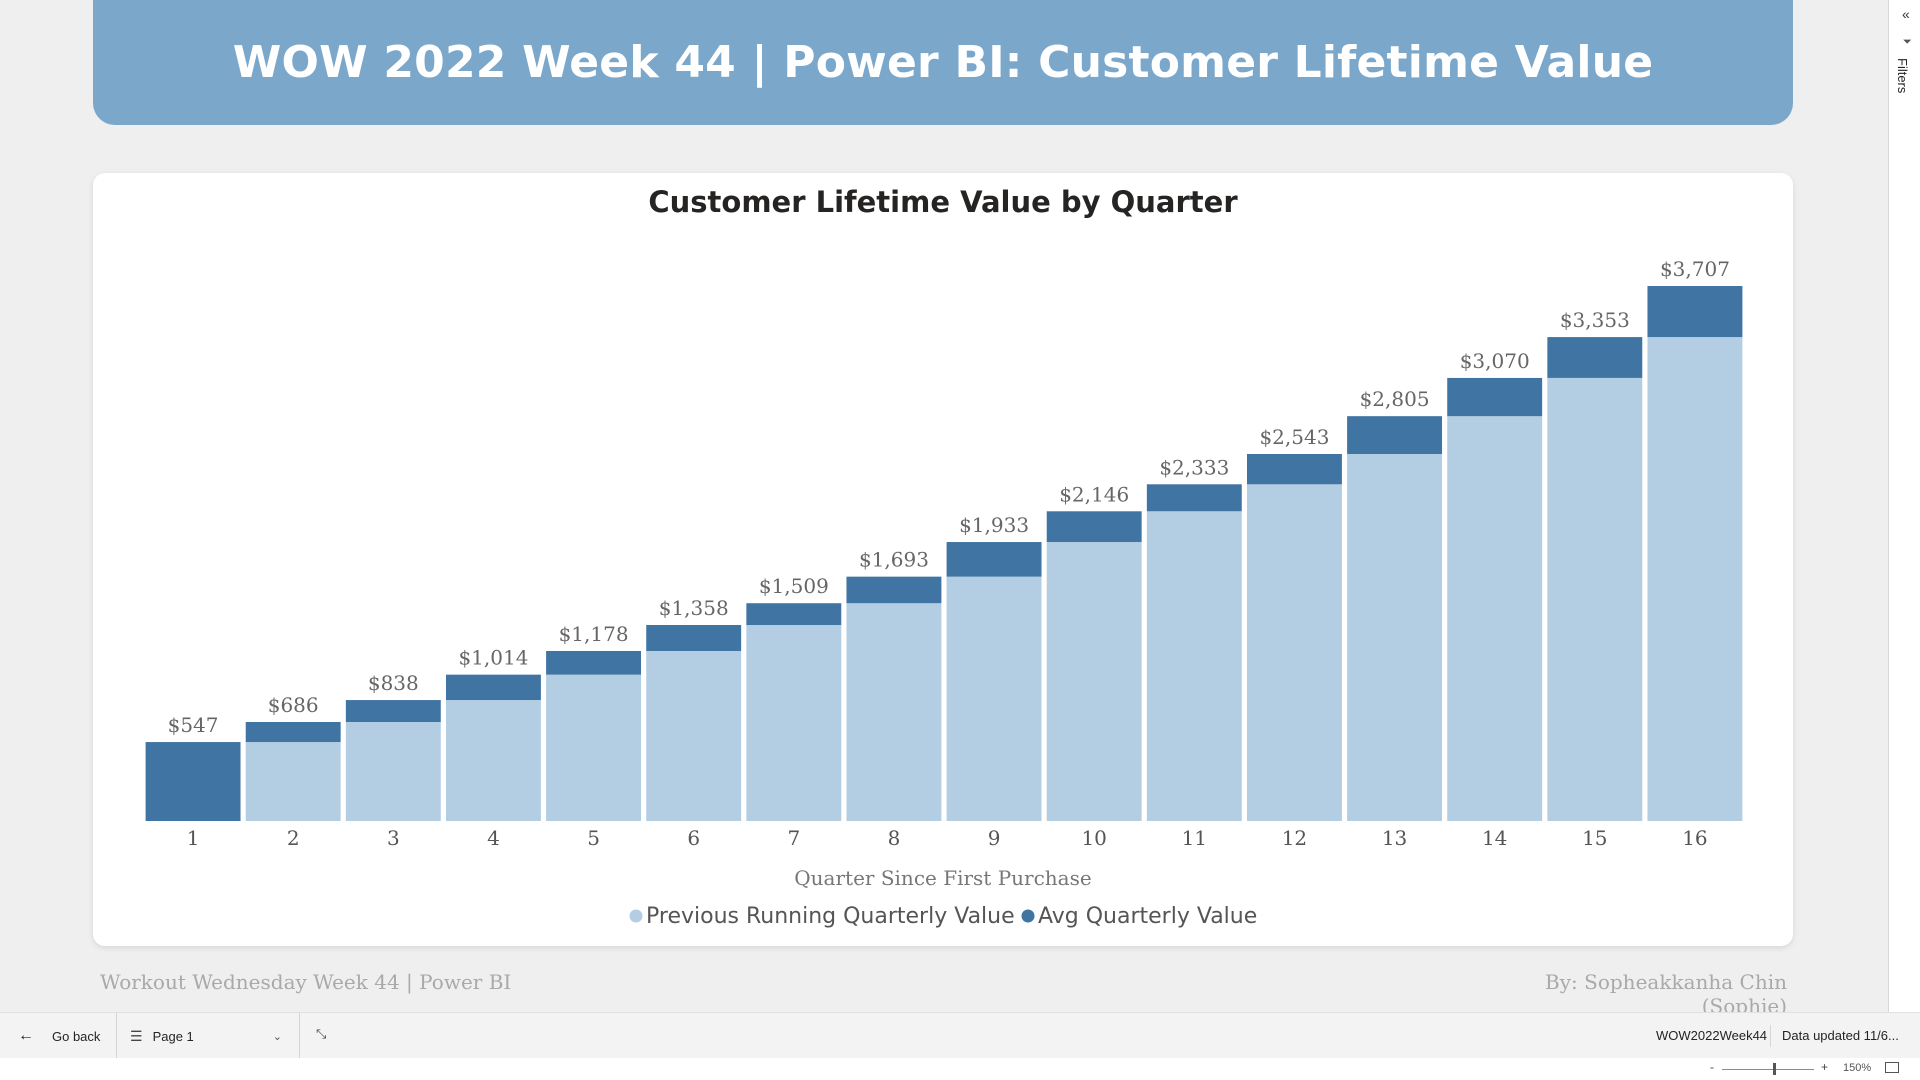 This screenshot has height=1080, width=1920. What do you see at coordinates (1774, 1069) in the screenshot?
I see `zoom-slider-thumb` at bounding box center [1774, 1069].